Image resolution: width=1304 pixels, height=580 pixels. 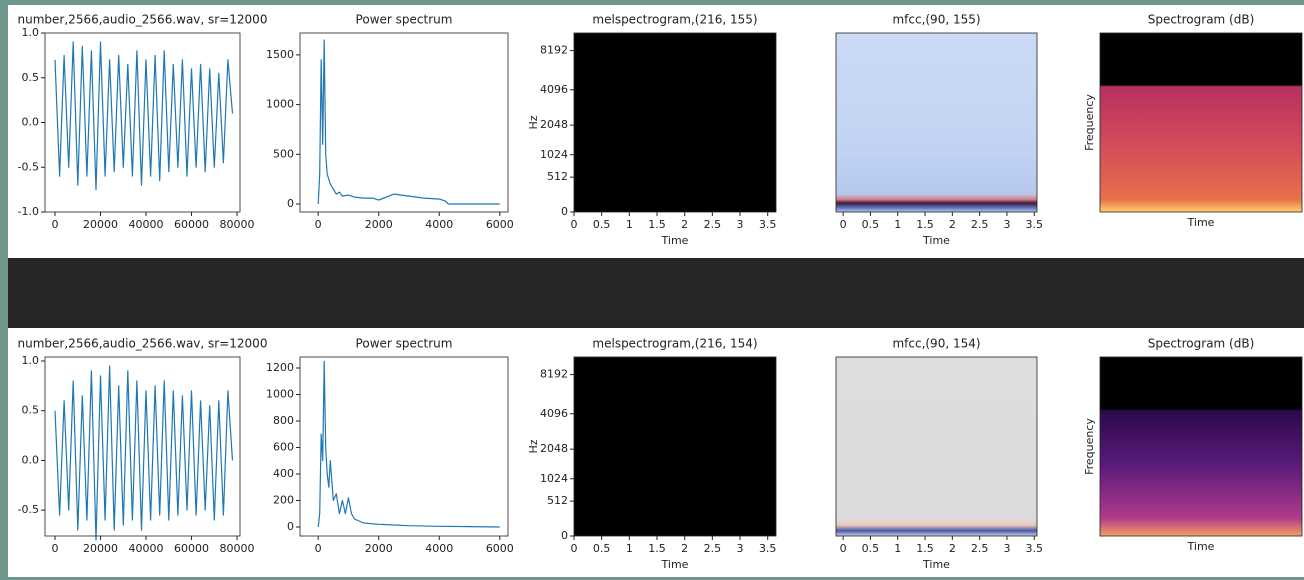 What do you see at coordinates (674, 344) in the screenshot?
I see `subplot-title: melspectrogram,(216, 154)` at bounding box center [674, 344].